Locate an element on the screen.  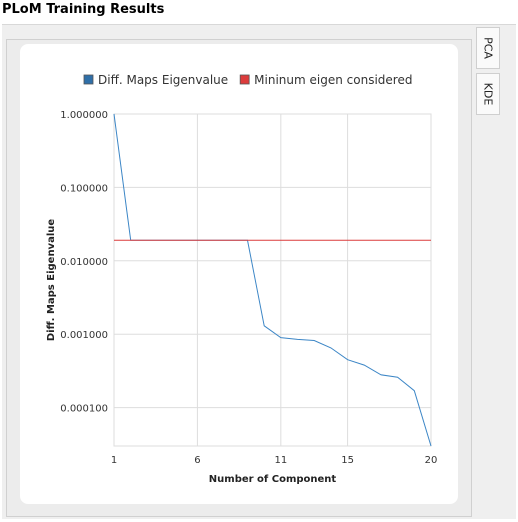
y-tick-label: 0.010000 is located at coordinates (84, 262).